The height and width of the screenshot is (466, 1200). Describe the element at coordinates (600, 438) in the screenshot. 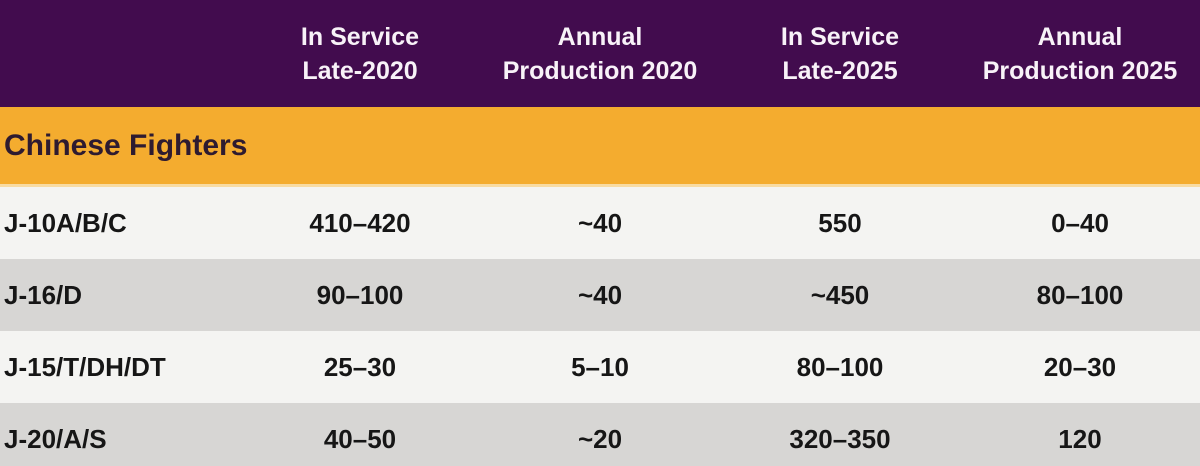

I see `cell-value: ~20` at that location.